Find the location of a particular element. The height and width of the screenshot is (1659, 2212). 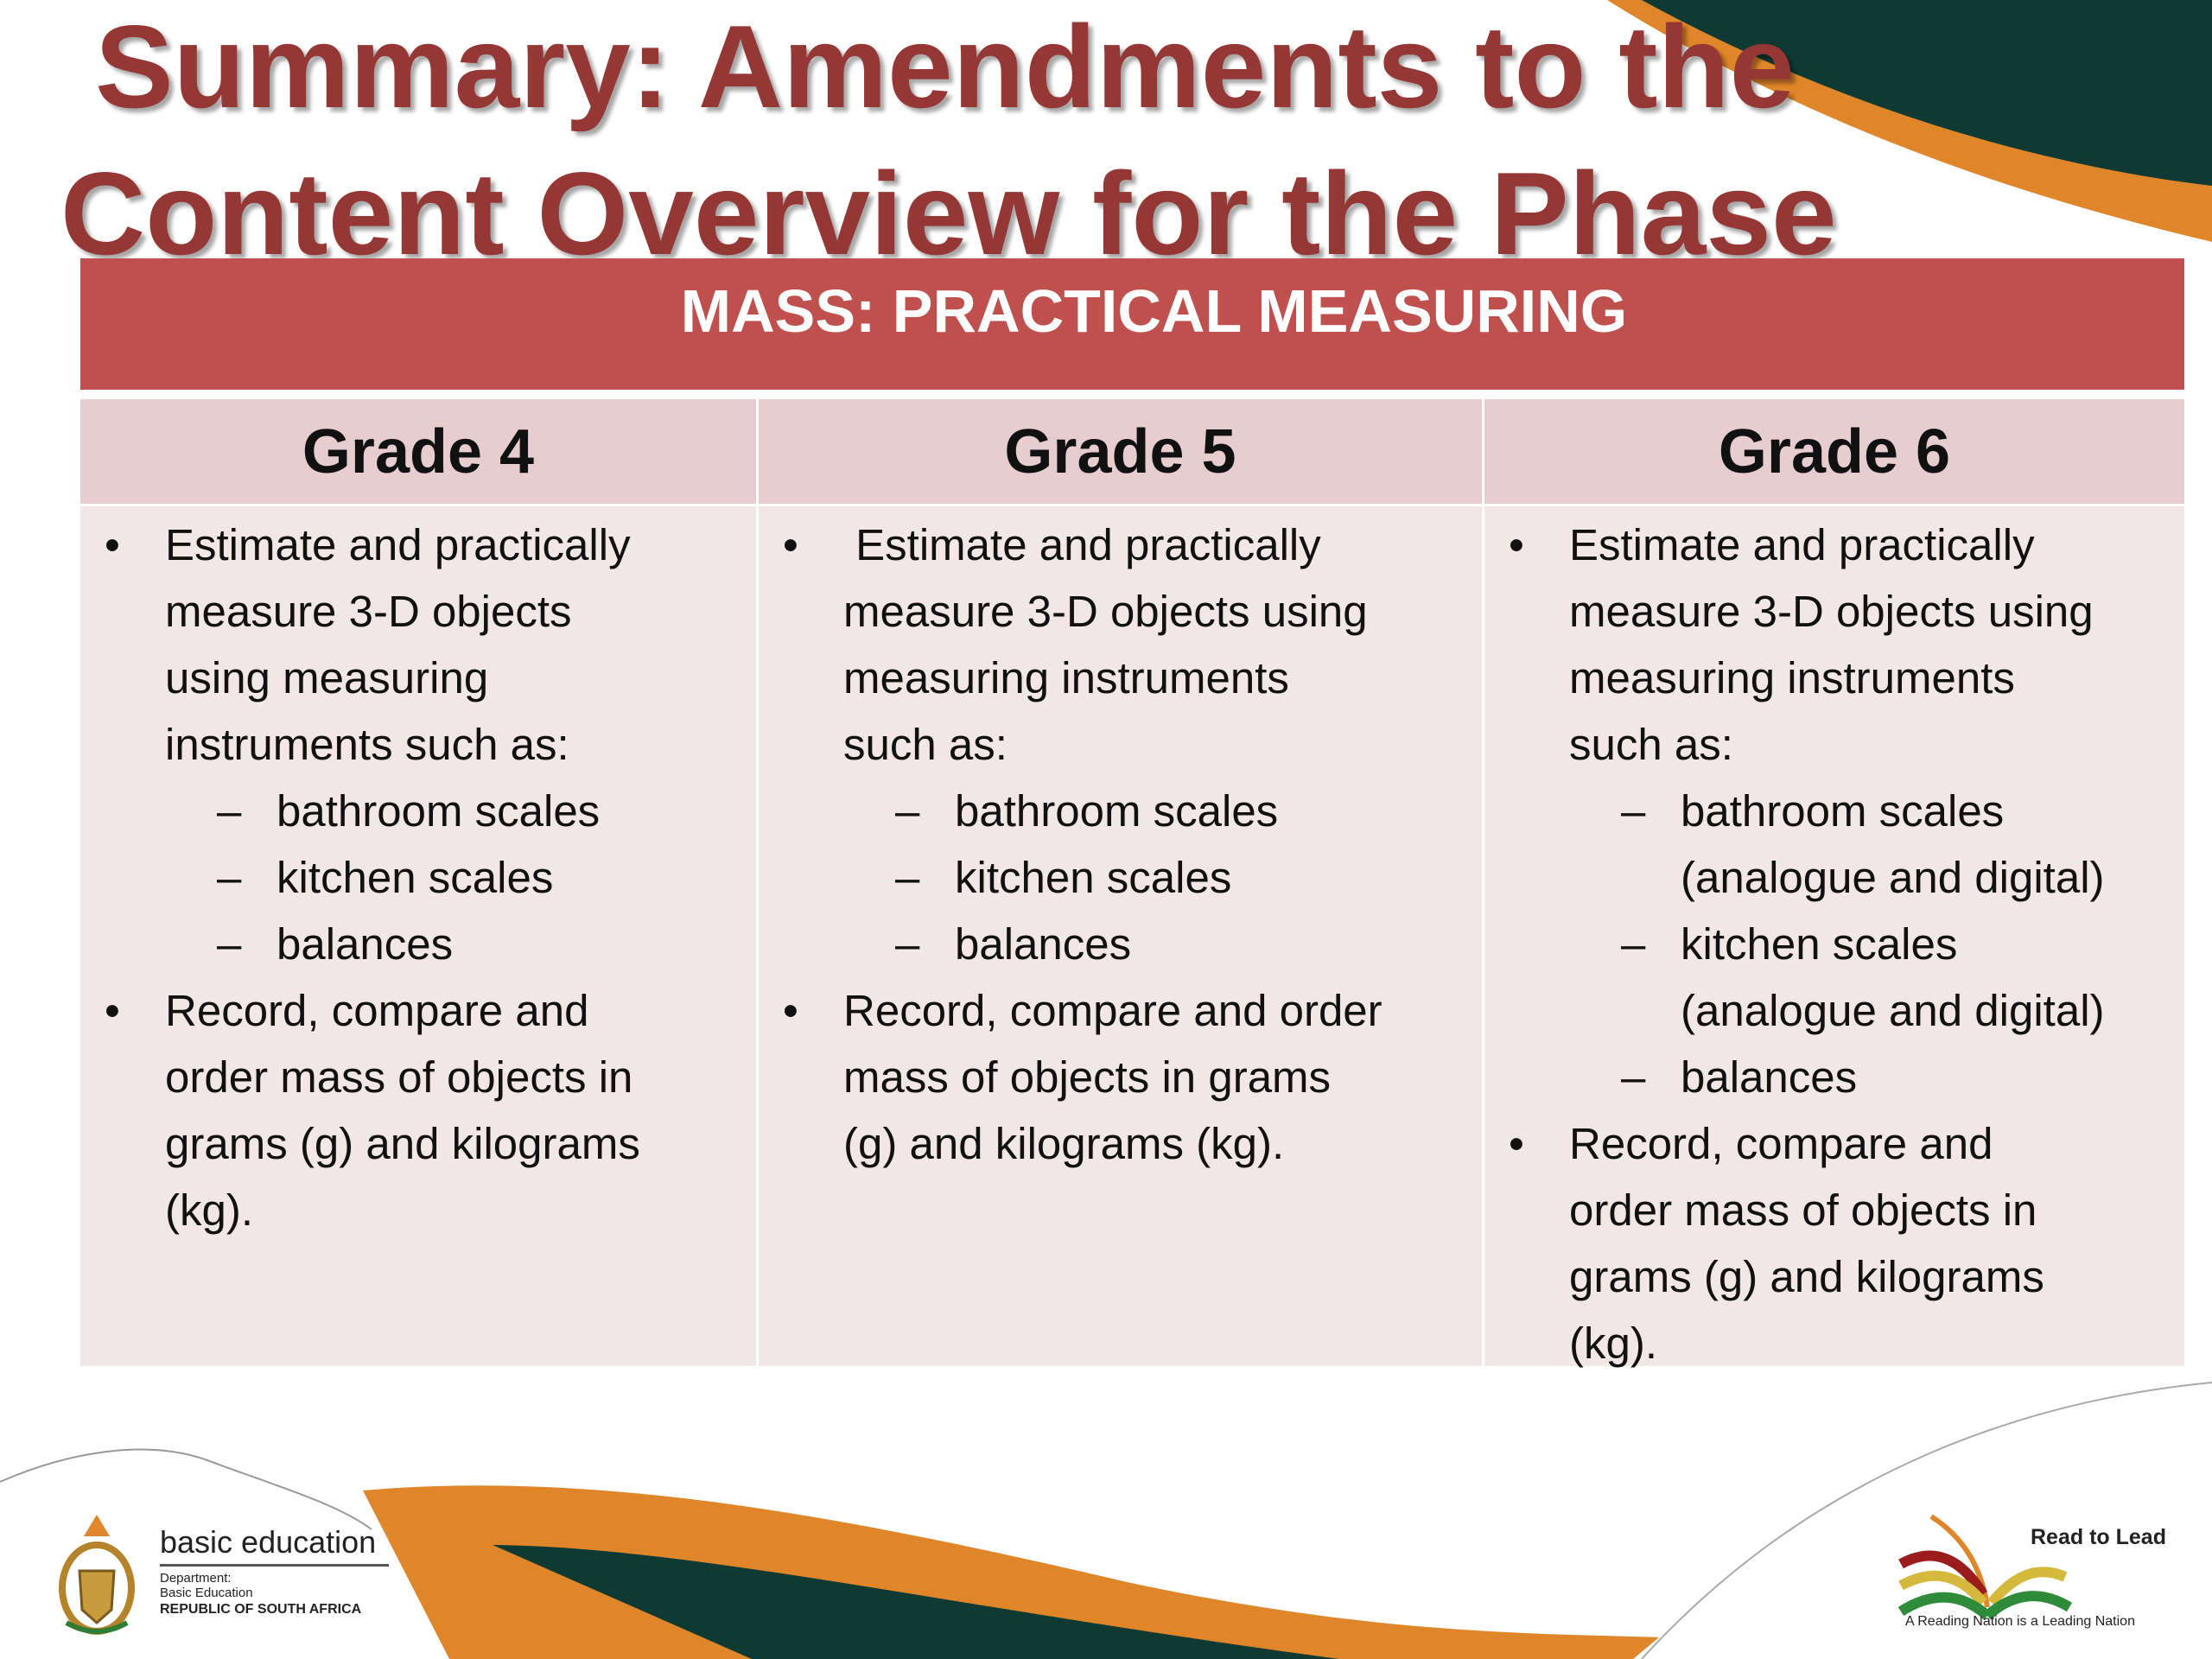

country-name: REPUBLIC OF SOUTH AFRICA is located at coordinates (261, 1609).